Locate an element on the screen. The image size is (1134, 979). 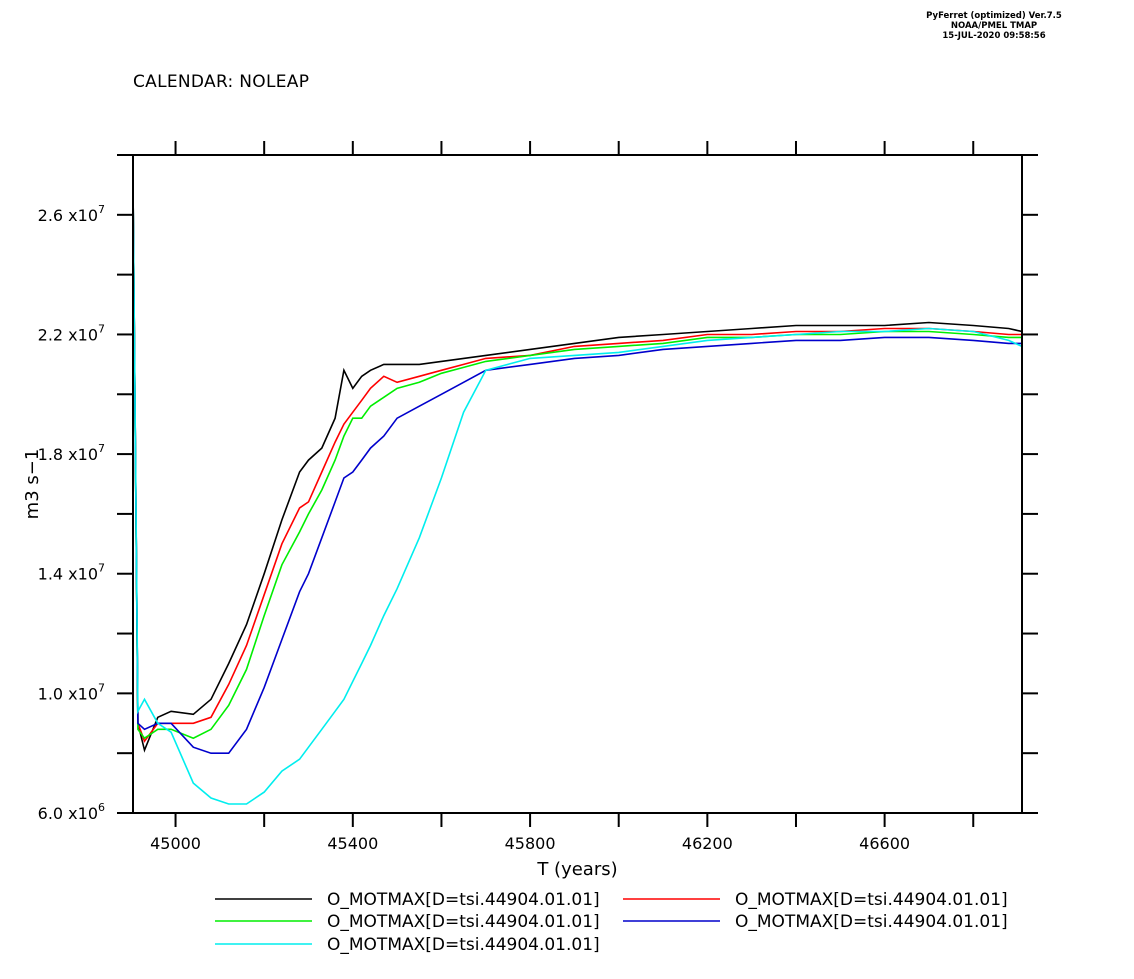
y-tick-label: 2.2 x10⁷ is located at coordinates (71, 333).